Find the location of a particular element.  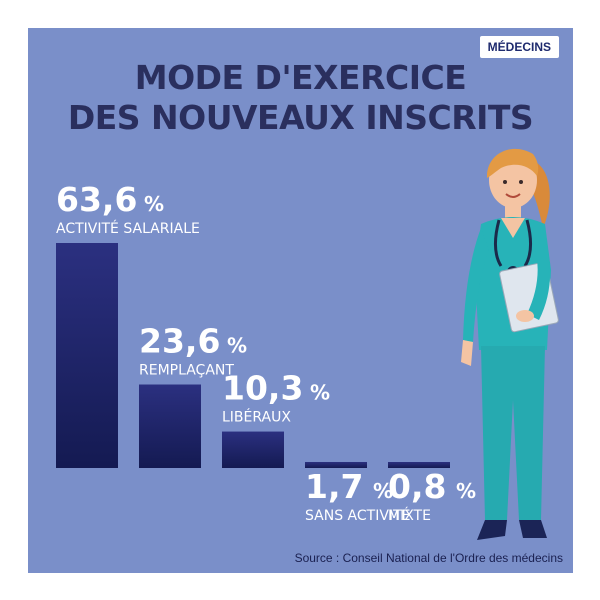

unit-label-activite-salariale: % is located at coordinates (154, 204).